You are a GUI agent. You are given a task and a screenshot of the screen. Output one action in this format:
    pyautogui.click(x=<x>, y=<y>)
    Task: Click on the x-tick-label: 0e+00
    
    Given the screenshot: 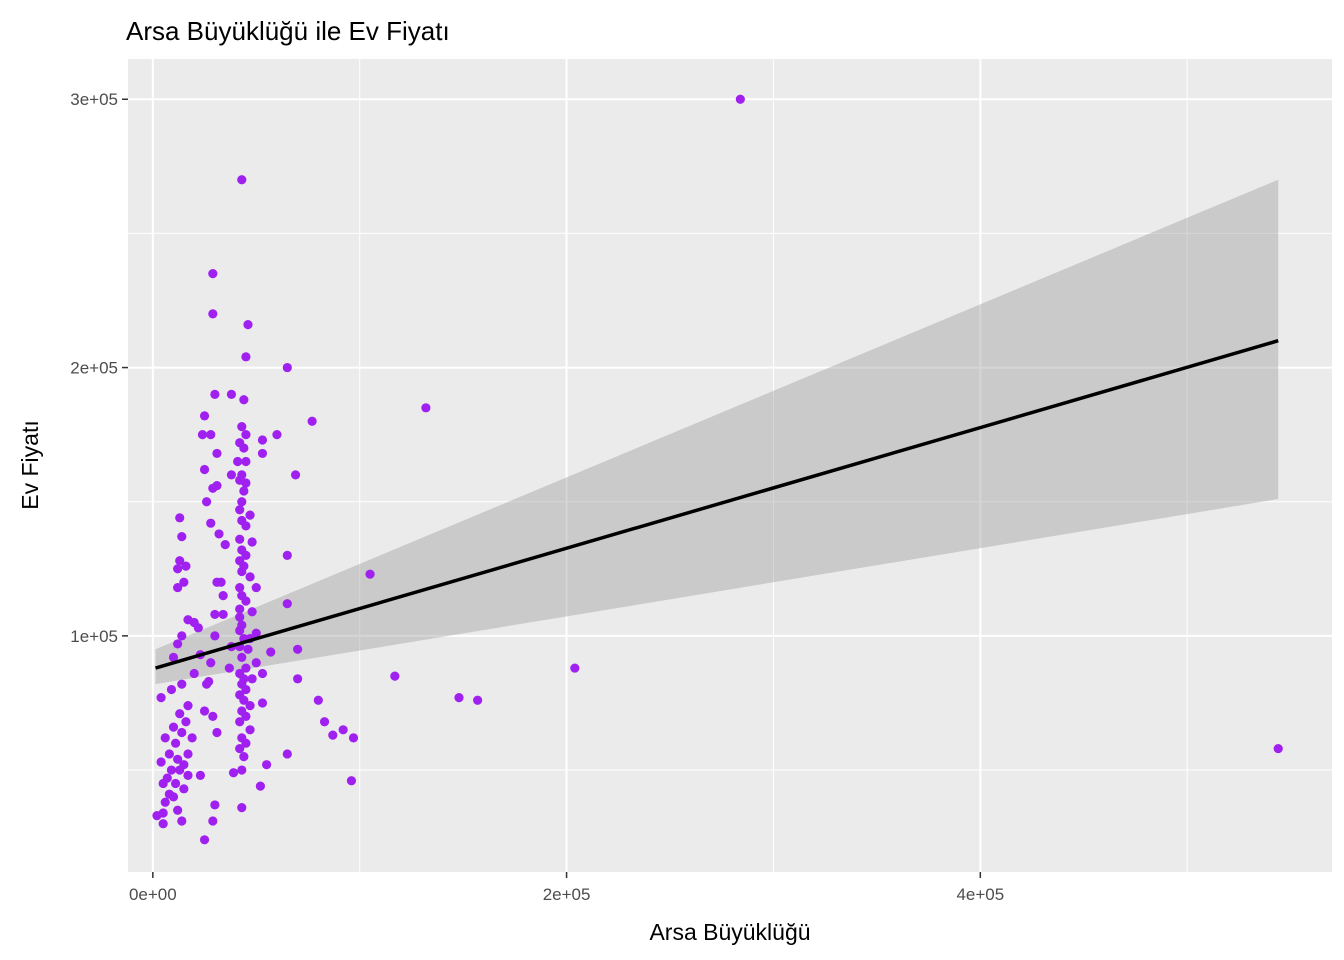 What is the action you would take?
    pyautogui.click(x=153, y=894)
    